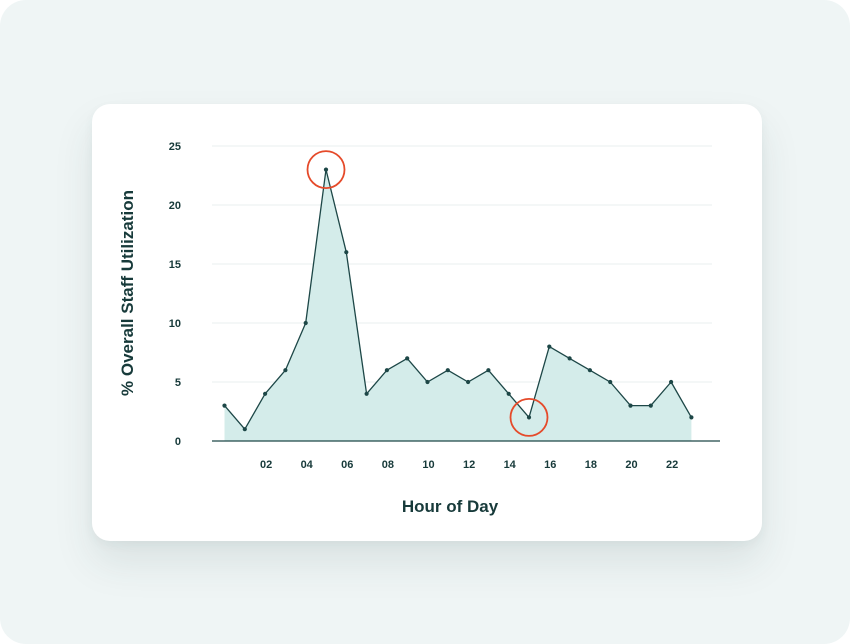 The height and width of the screenshot is (644, 850). Describe the element at coordinates (175, 265) in the screenshot. I see `y-tick-label: 15` at that location.